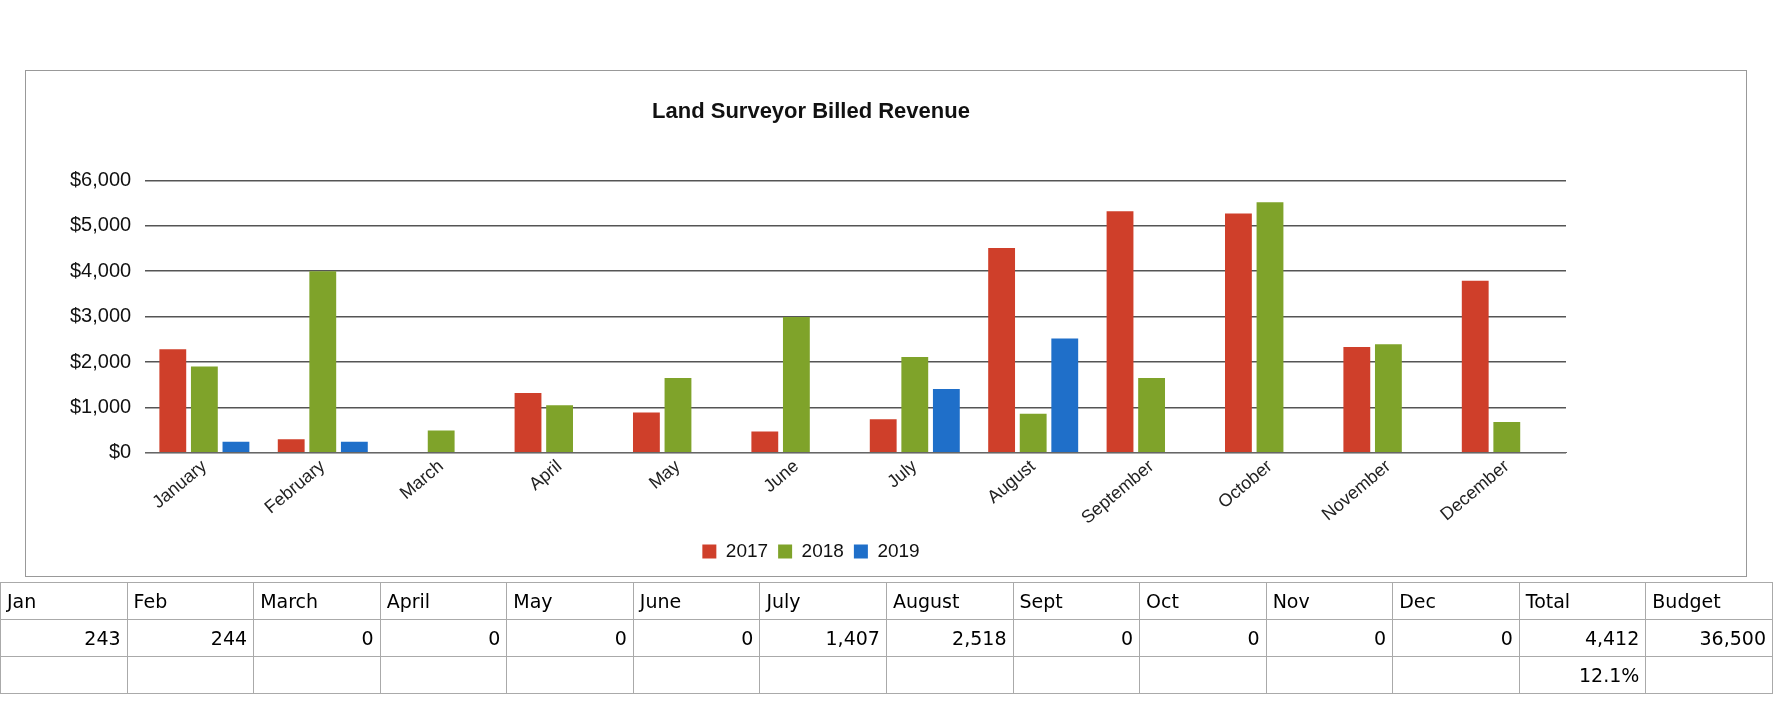  What do you see at coordinates (664, 474) in the screenshot?
I see `x-tick-label: May` at bounding box center [664, 474].